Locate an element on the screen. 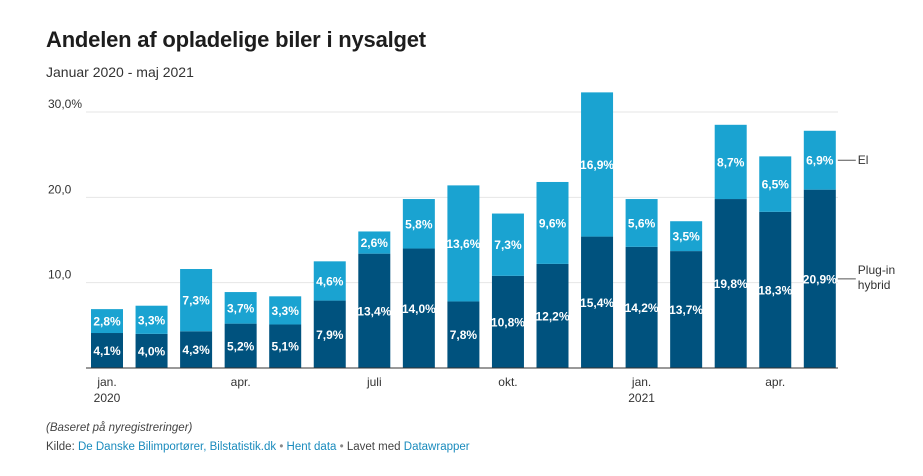 The image size is (923, 476). data-label-plugin-hybrid: 5,2% is located at coordinates (241, 346).